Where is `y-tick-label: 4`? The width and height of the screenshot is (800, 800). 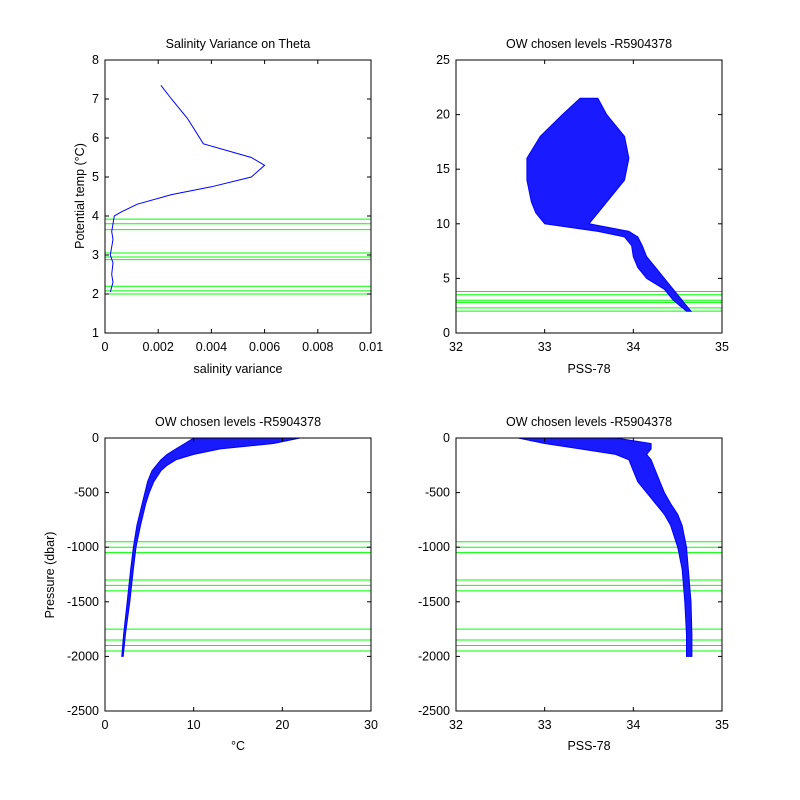 y-tick-label: 4 is located at coordinates (95, 216).